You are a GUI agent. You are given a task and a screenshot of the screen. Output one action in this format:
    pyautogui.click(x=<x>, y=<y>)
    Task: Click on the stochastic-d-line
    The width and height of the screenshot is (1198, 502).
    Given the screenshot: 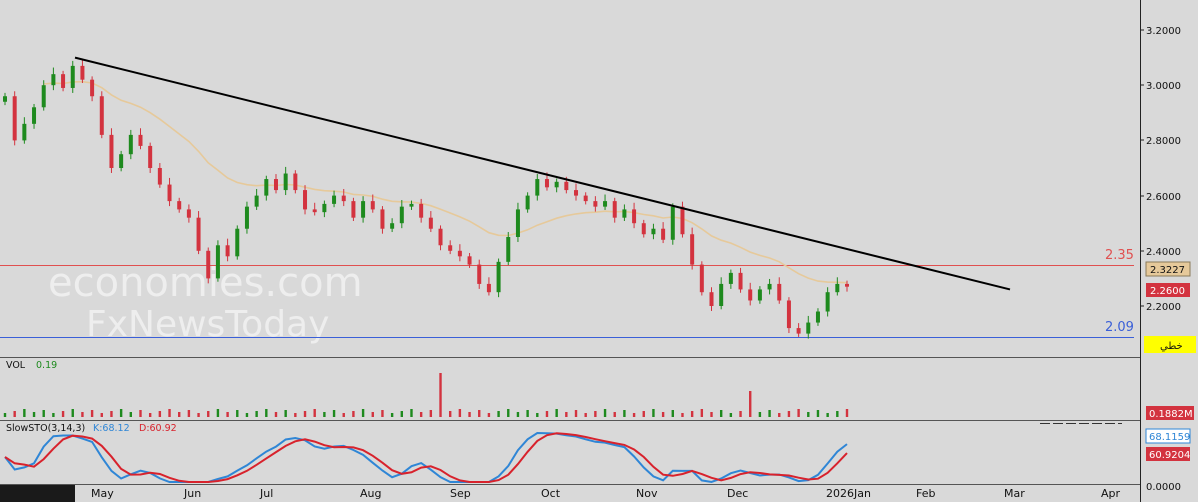 What is the action you would take?
    pyautogui.click(x=426, y=457)
    